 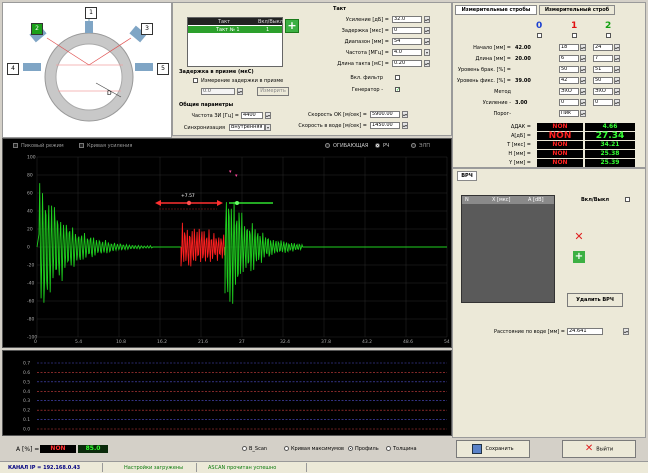 I want to click on peak-mode-checkbox, so click(x=15, y=145).